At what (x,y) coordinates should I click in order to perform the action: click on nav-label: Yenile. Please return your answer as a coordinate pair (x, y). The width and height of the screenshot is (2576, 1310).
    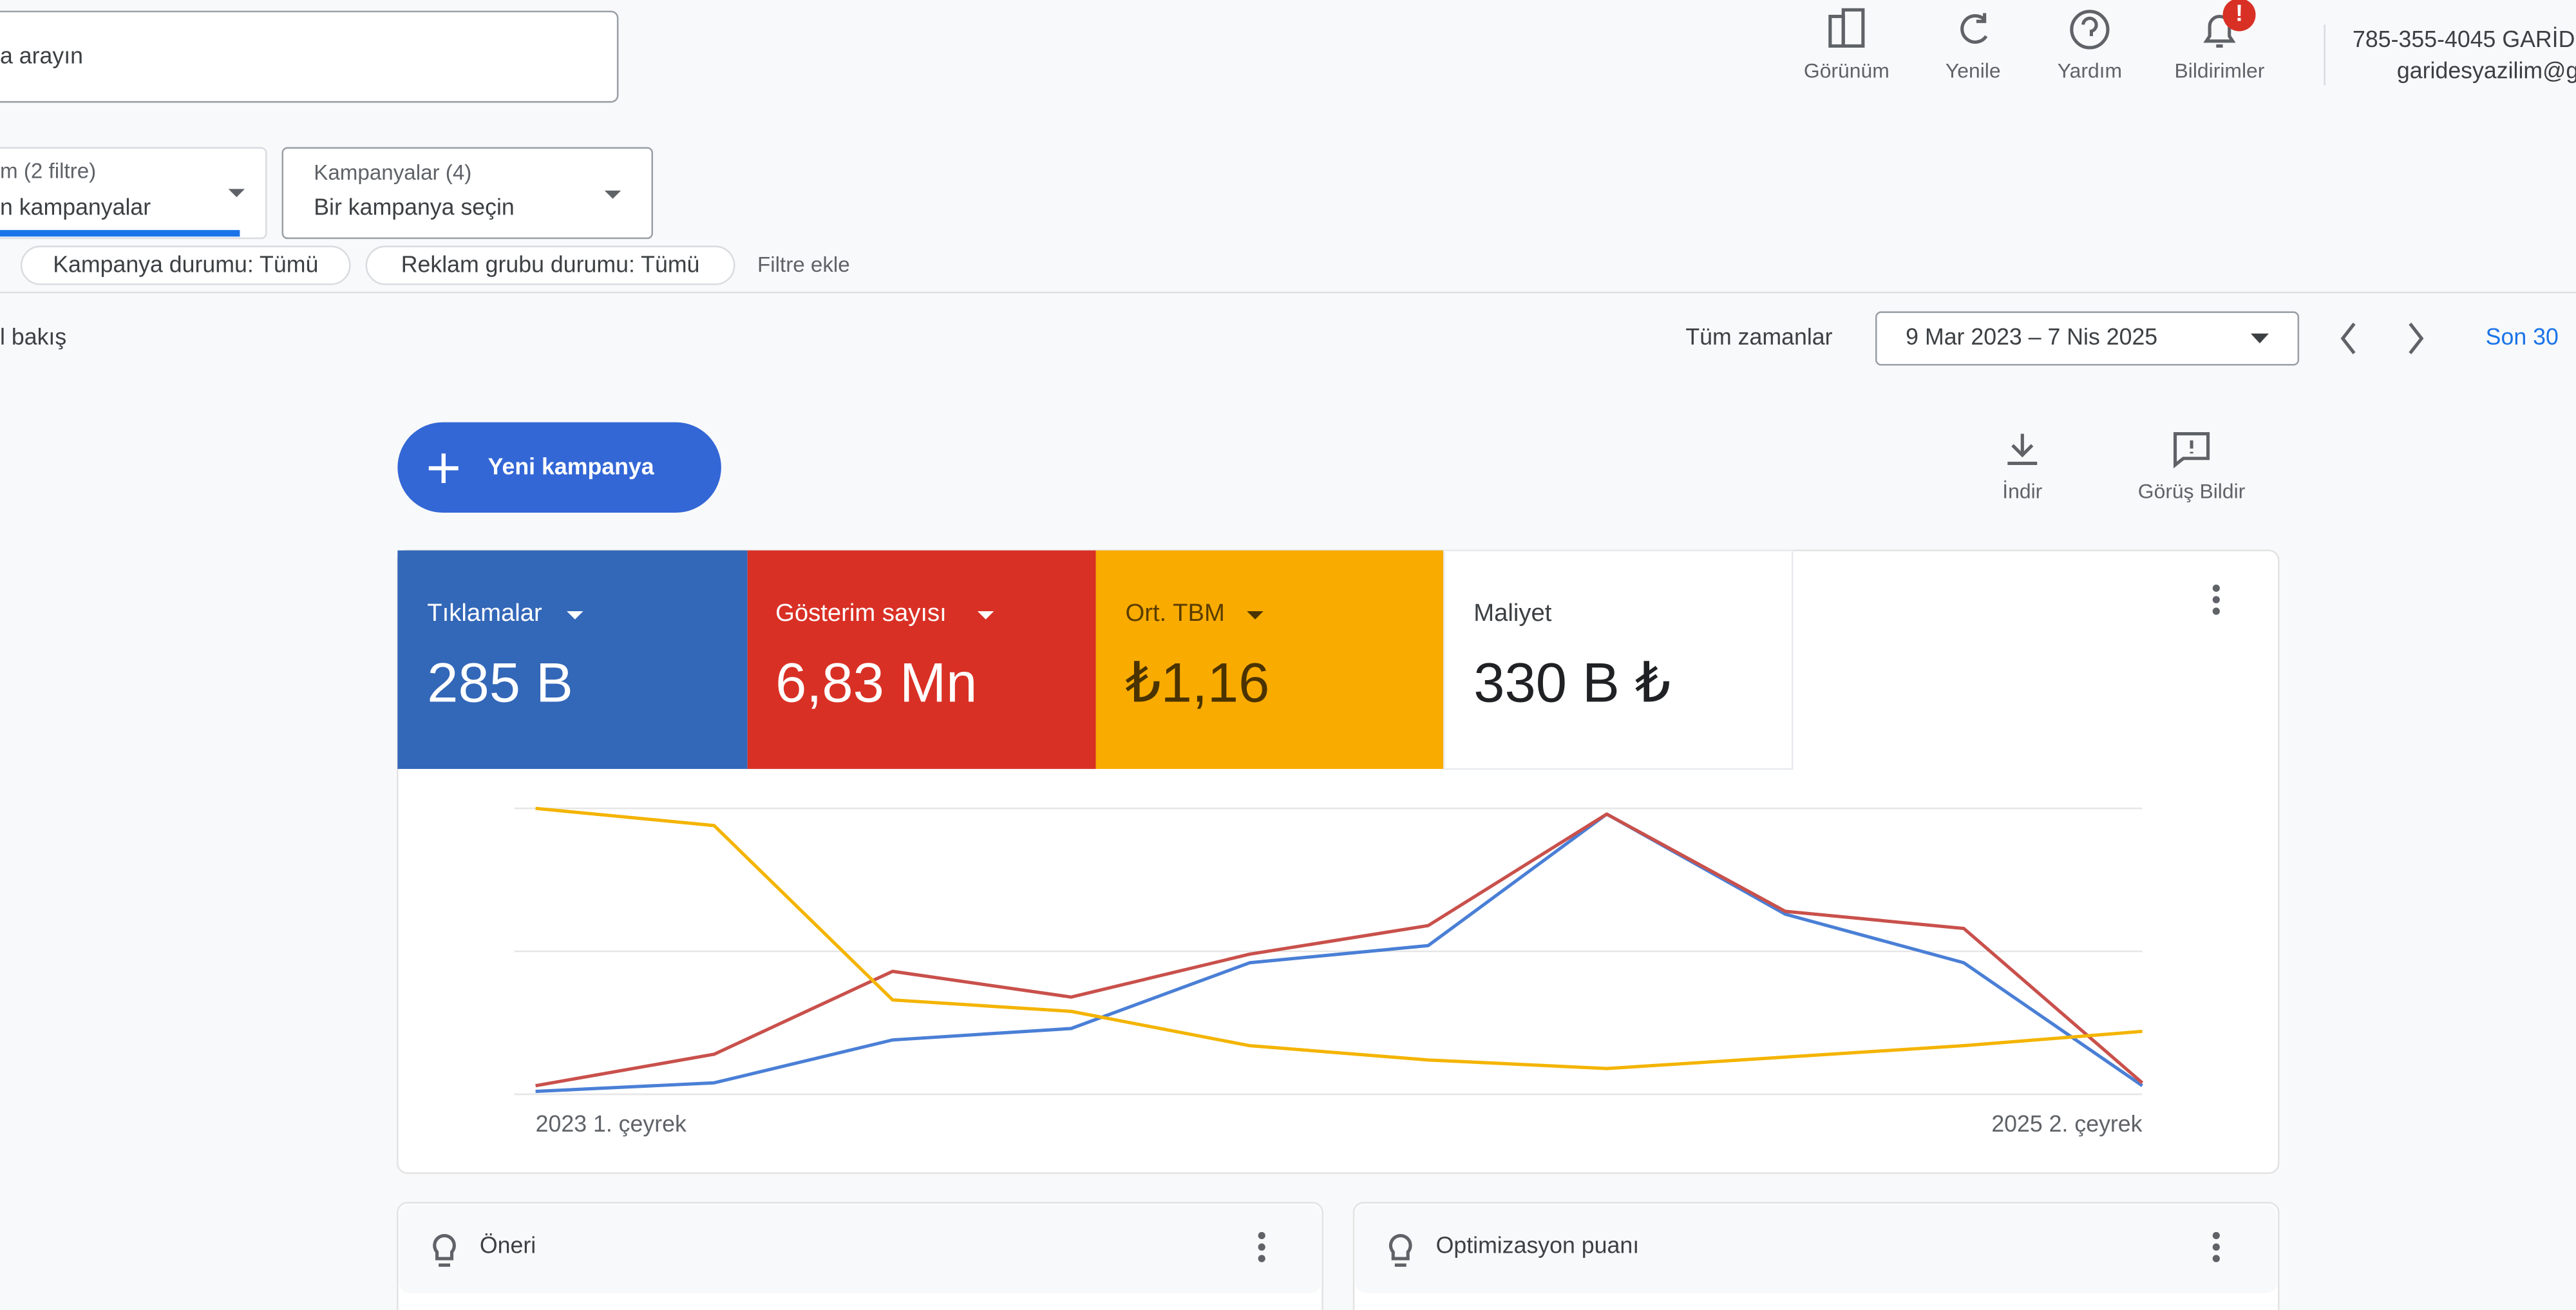
    Looking at the image, I should click on (1973, 70).